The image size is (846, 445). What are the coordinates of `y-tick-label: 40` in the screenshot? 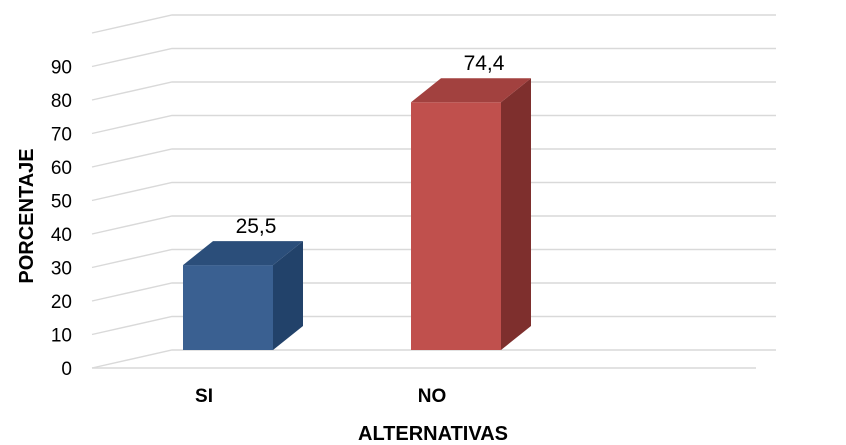 It's located at (61, 235).